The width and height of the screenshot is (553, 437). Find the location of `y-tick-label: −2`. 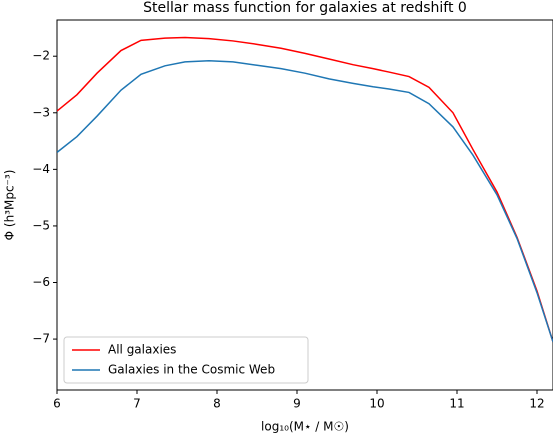

y-tick-label: −2 is located at coordinates (41, 56).